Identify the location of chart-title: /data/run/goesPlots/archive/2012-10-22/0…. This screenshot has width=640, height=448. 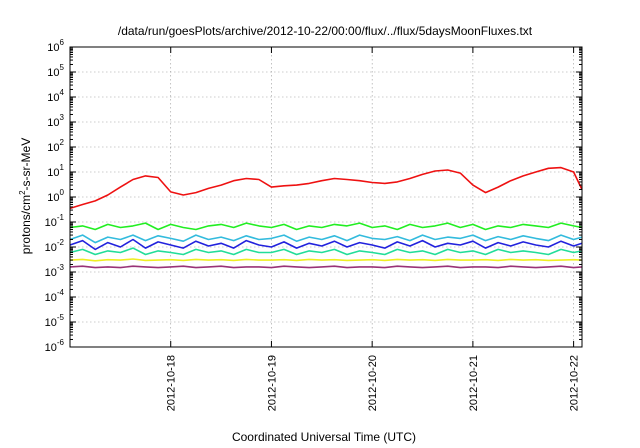
(325, 31).